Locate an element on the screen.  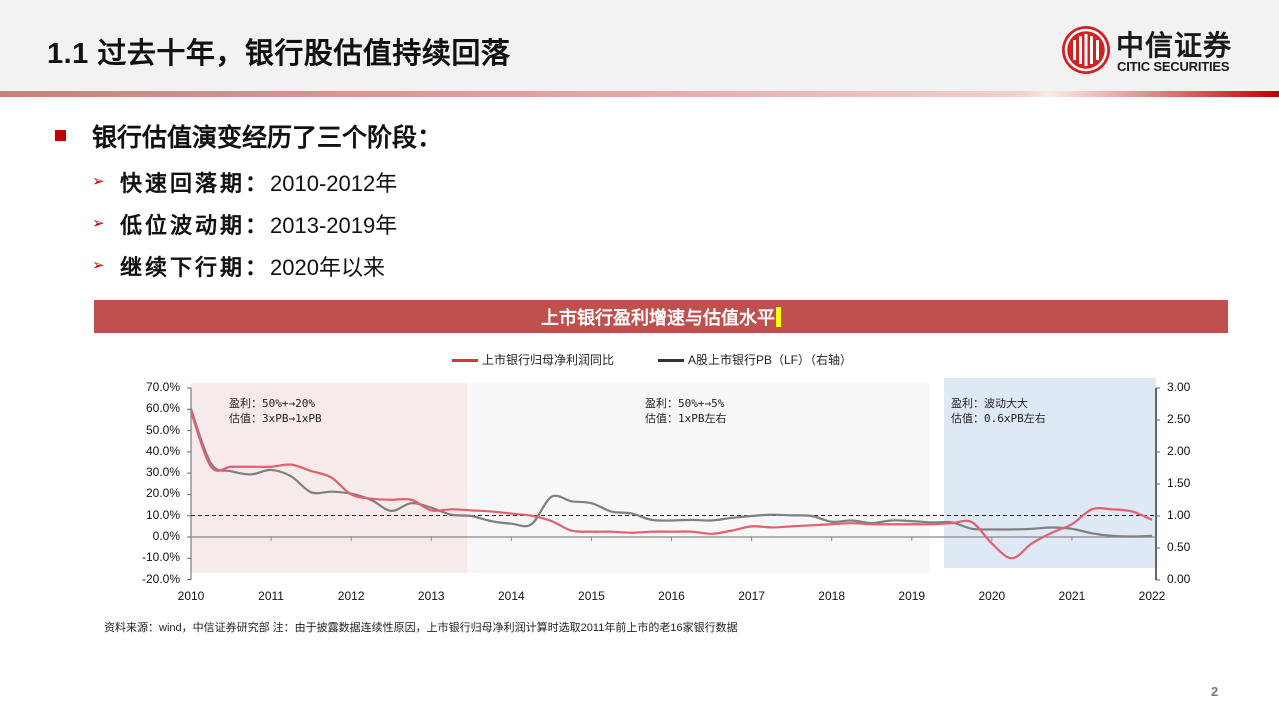
sub-bullet-3: 继续下行期：2020年以来 is located at coordinates (252, 266).